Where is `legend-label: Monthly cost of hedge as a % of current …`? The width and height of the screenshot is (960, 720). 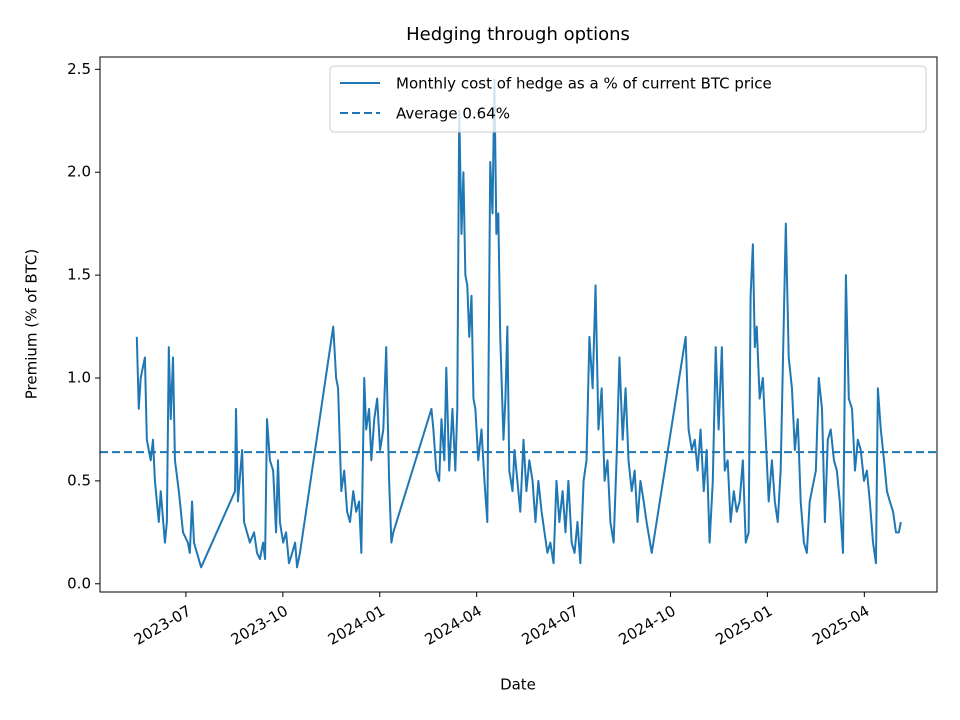 legend-label: Monthly cost of hedge as a % of current … is located at coordinates (584, 84).